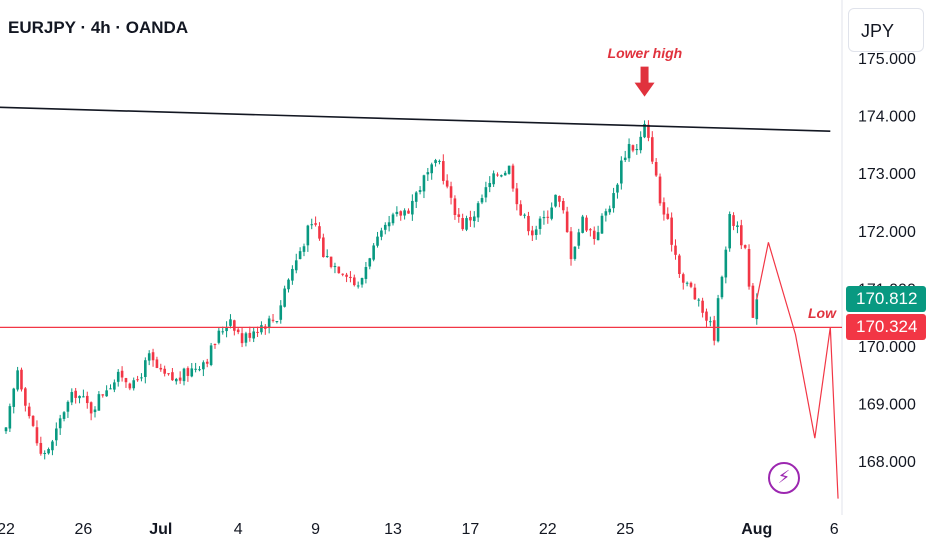  Describe the element at coordinates (84, 529) in the screenshot. I see `x-tick-label: 26` at that location.